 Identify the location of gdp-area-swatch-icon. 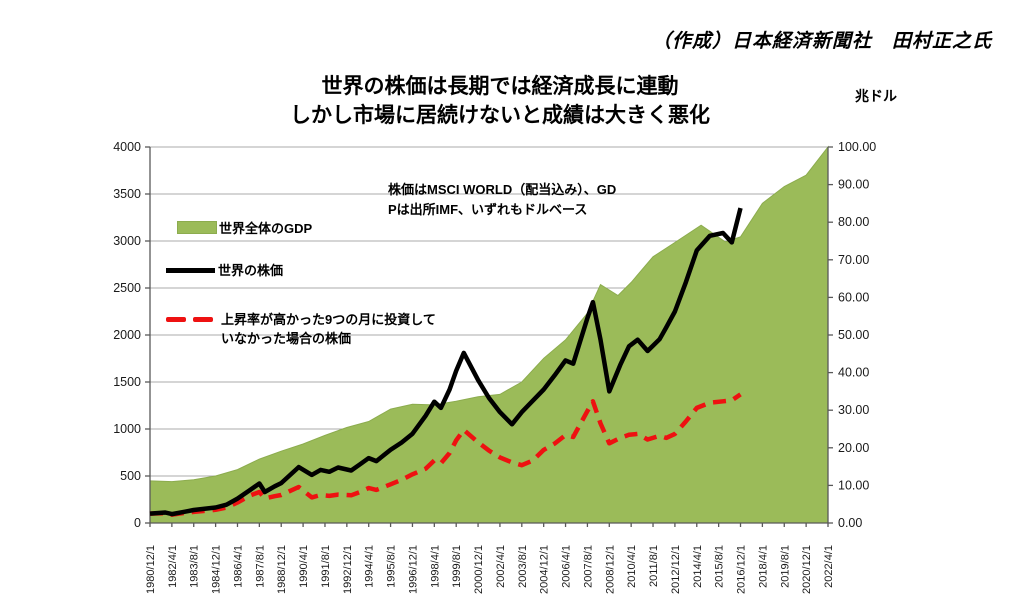
(197, 227).